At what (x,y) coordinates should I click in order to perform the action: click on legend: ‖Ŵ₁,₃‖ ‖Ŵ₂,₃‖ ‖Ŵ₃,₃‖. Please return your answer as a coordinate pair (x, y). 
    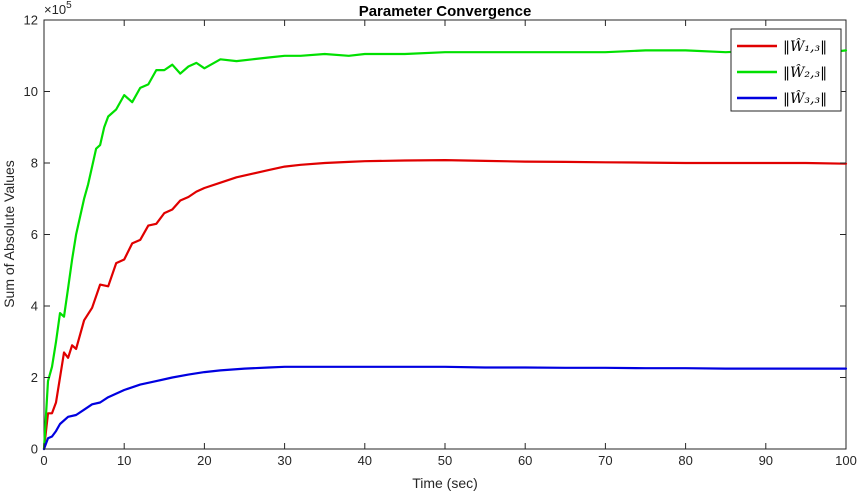
    Looking at the image, I should click on (786, 70).